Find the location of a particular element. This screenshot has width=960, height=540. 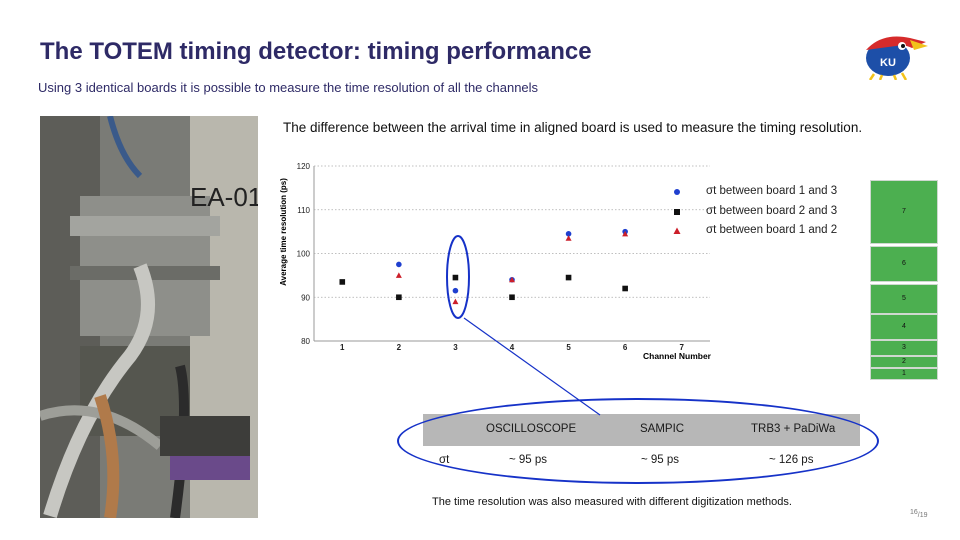

x-tick-label: 2 is located at coordinates (399, 347).